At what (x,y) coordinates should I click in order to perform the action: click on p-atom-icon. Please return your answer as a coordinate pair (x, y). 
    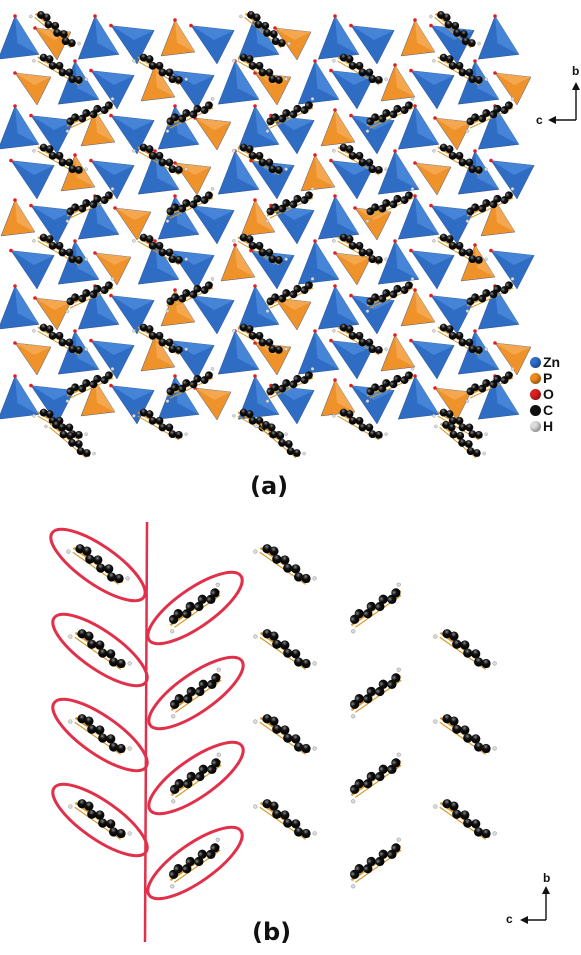
    Looking at the image, I should click on (535, 378).